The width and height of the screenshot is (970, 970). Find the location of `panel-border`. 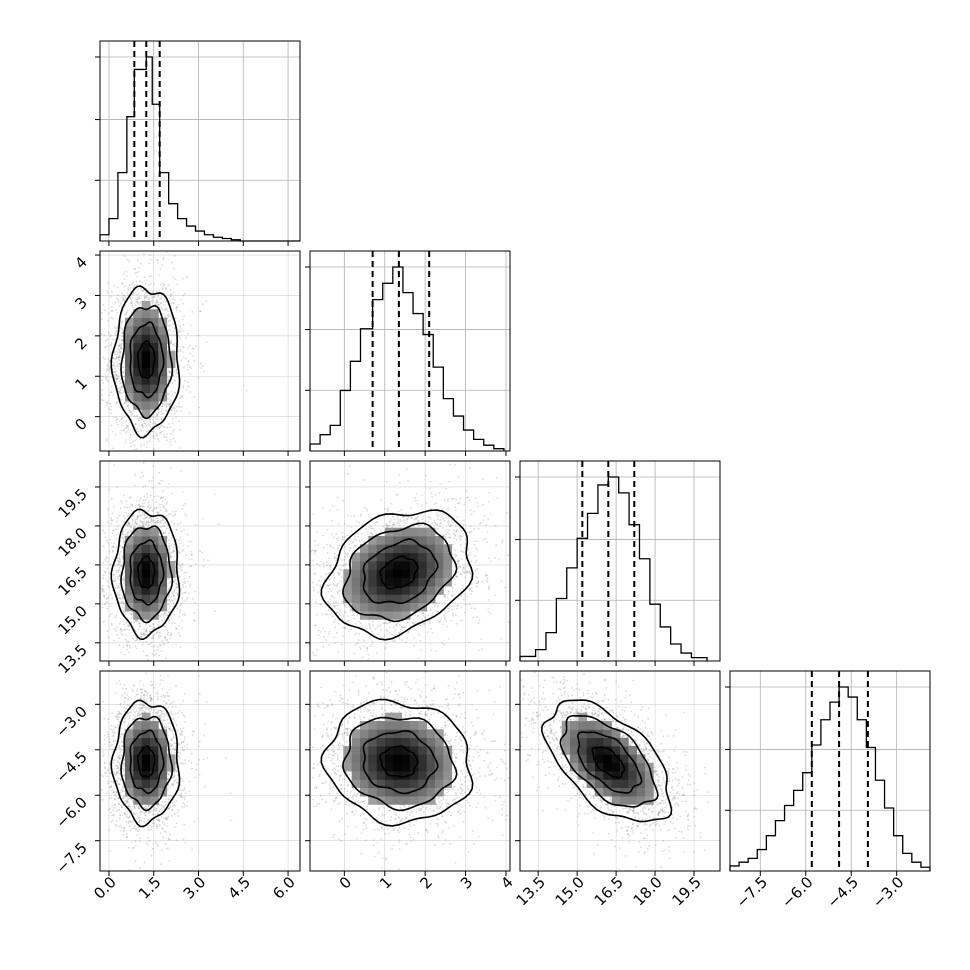

panel-border is located at coordinates (410, 351).